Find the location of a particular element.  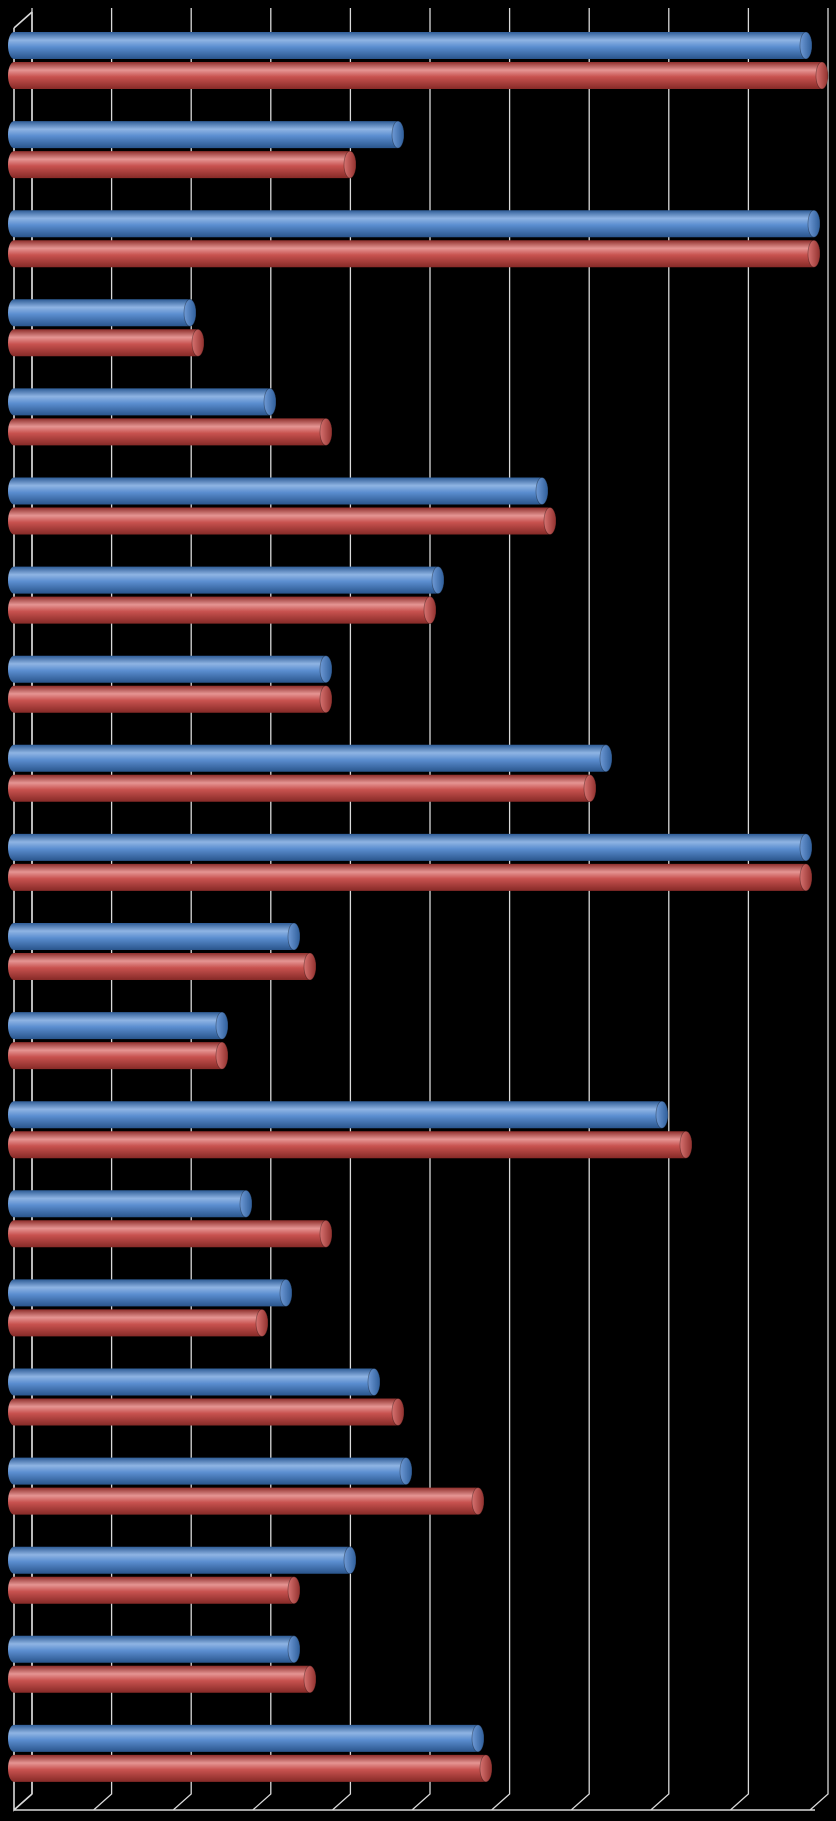

chart-wall is located at coordinates (23, 911).